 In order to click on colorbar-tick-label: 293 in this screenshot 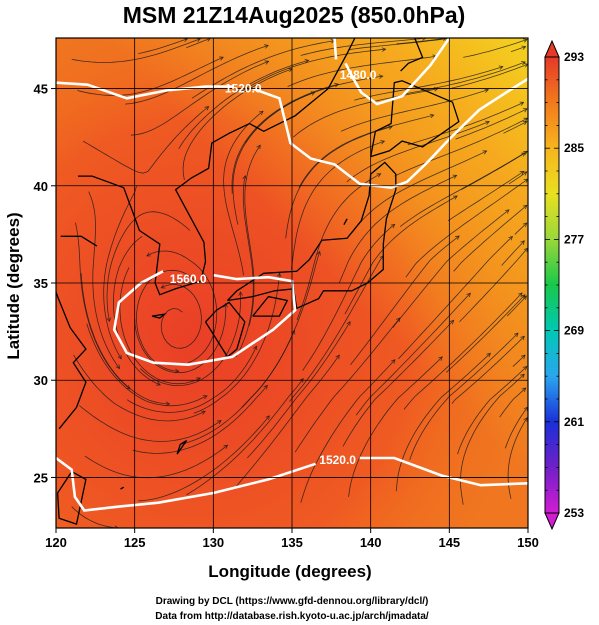, I will do `click(574, 57)`.